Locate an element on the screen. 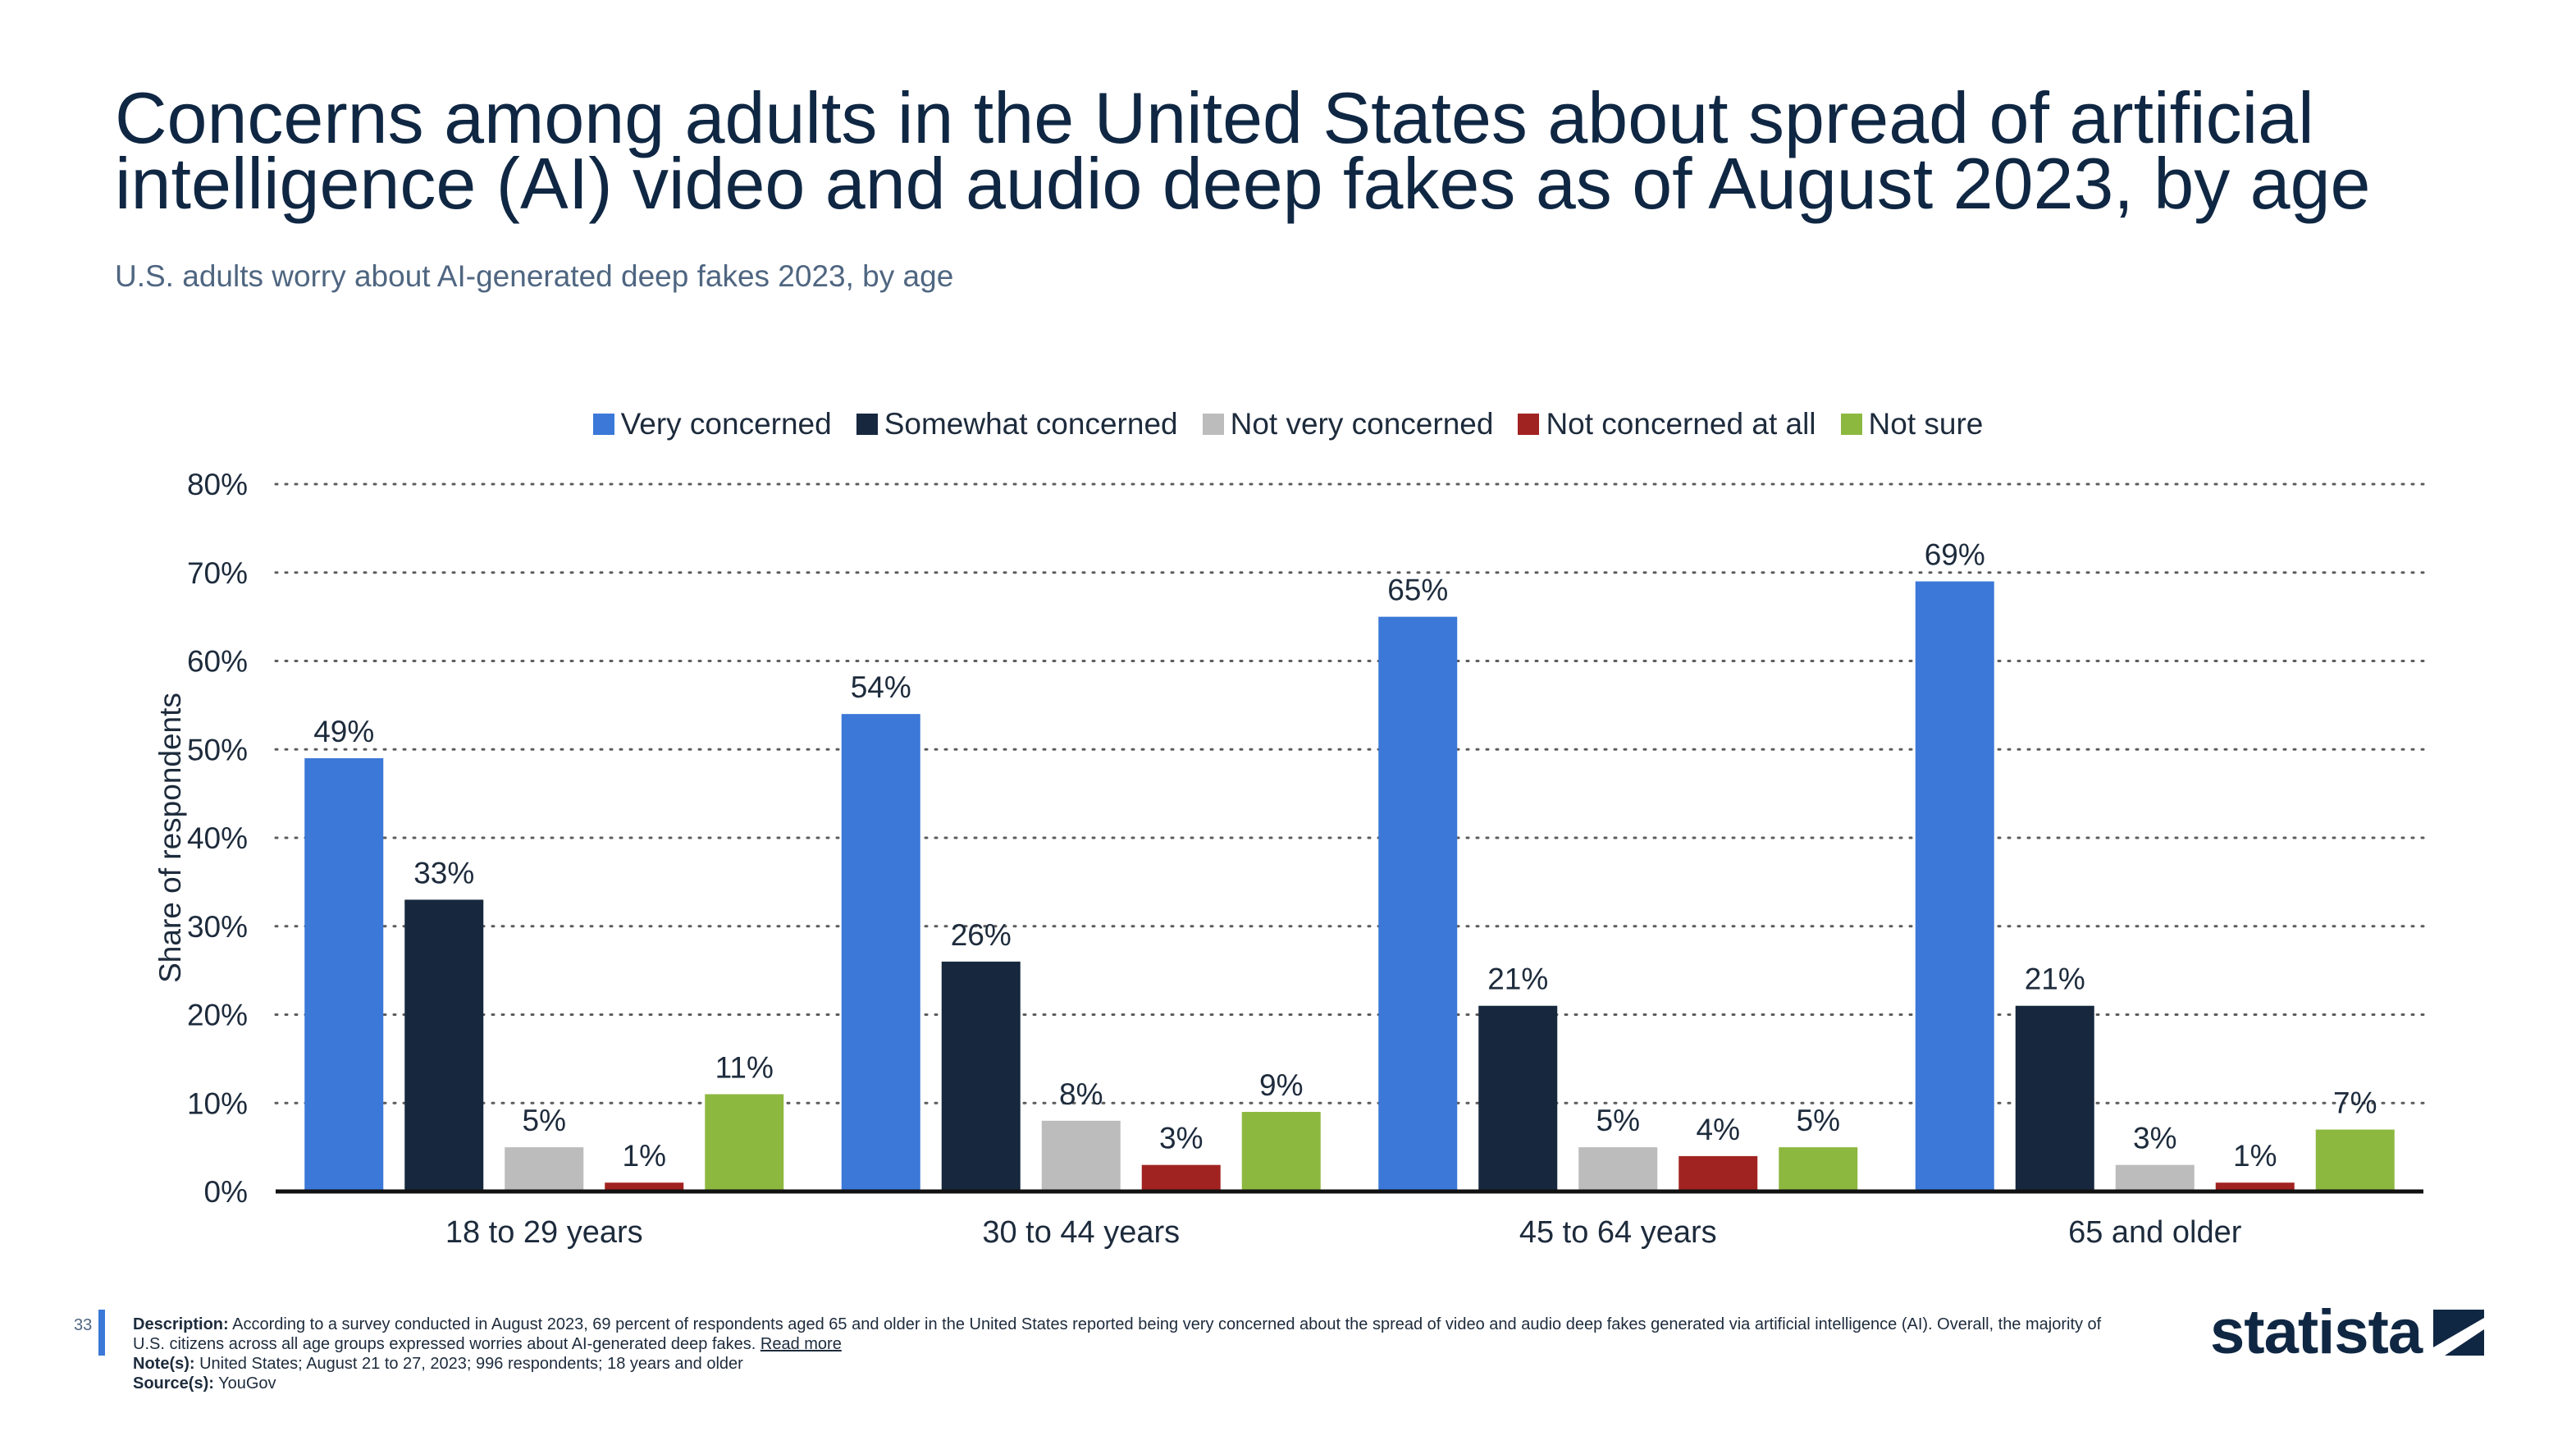  page-accent-bar is located at coordinates (102, 1333).